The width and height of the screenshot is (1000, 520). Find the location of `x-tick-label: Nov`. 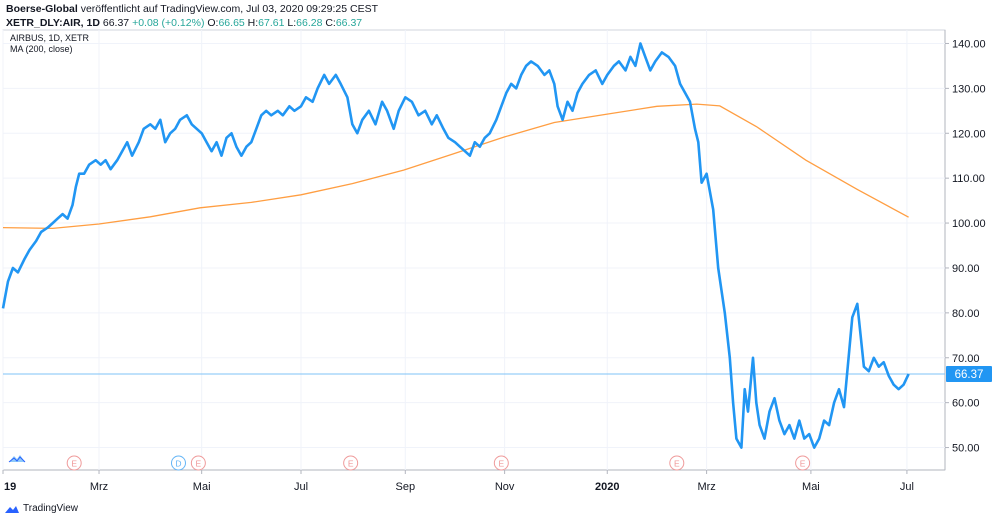

x-tick-label: Nov is located at coordinates (505, 487).